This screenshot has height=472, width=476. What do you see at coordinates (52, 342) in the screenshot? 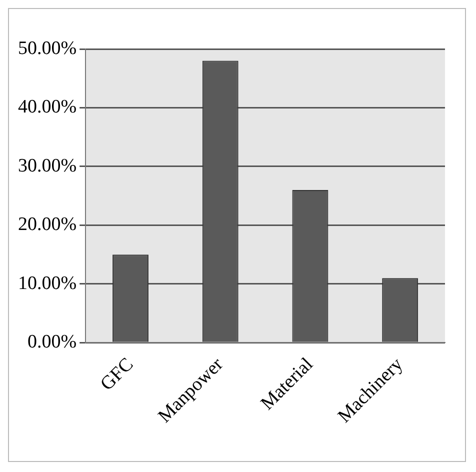
I see `y-tick-label: 0.00%` at bounding box center [52, 342].